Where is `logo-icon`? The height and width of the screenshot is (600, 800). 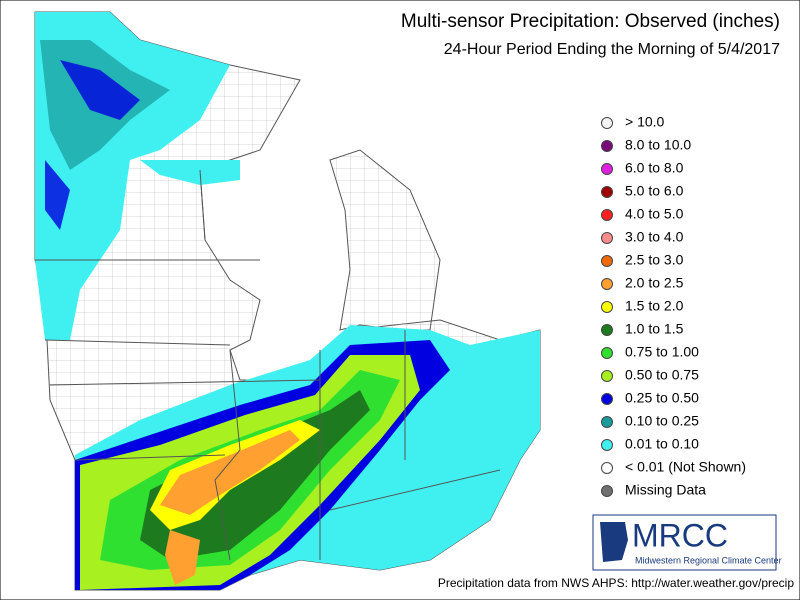
logo-icon is located at coordinates (614, 542).